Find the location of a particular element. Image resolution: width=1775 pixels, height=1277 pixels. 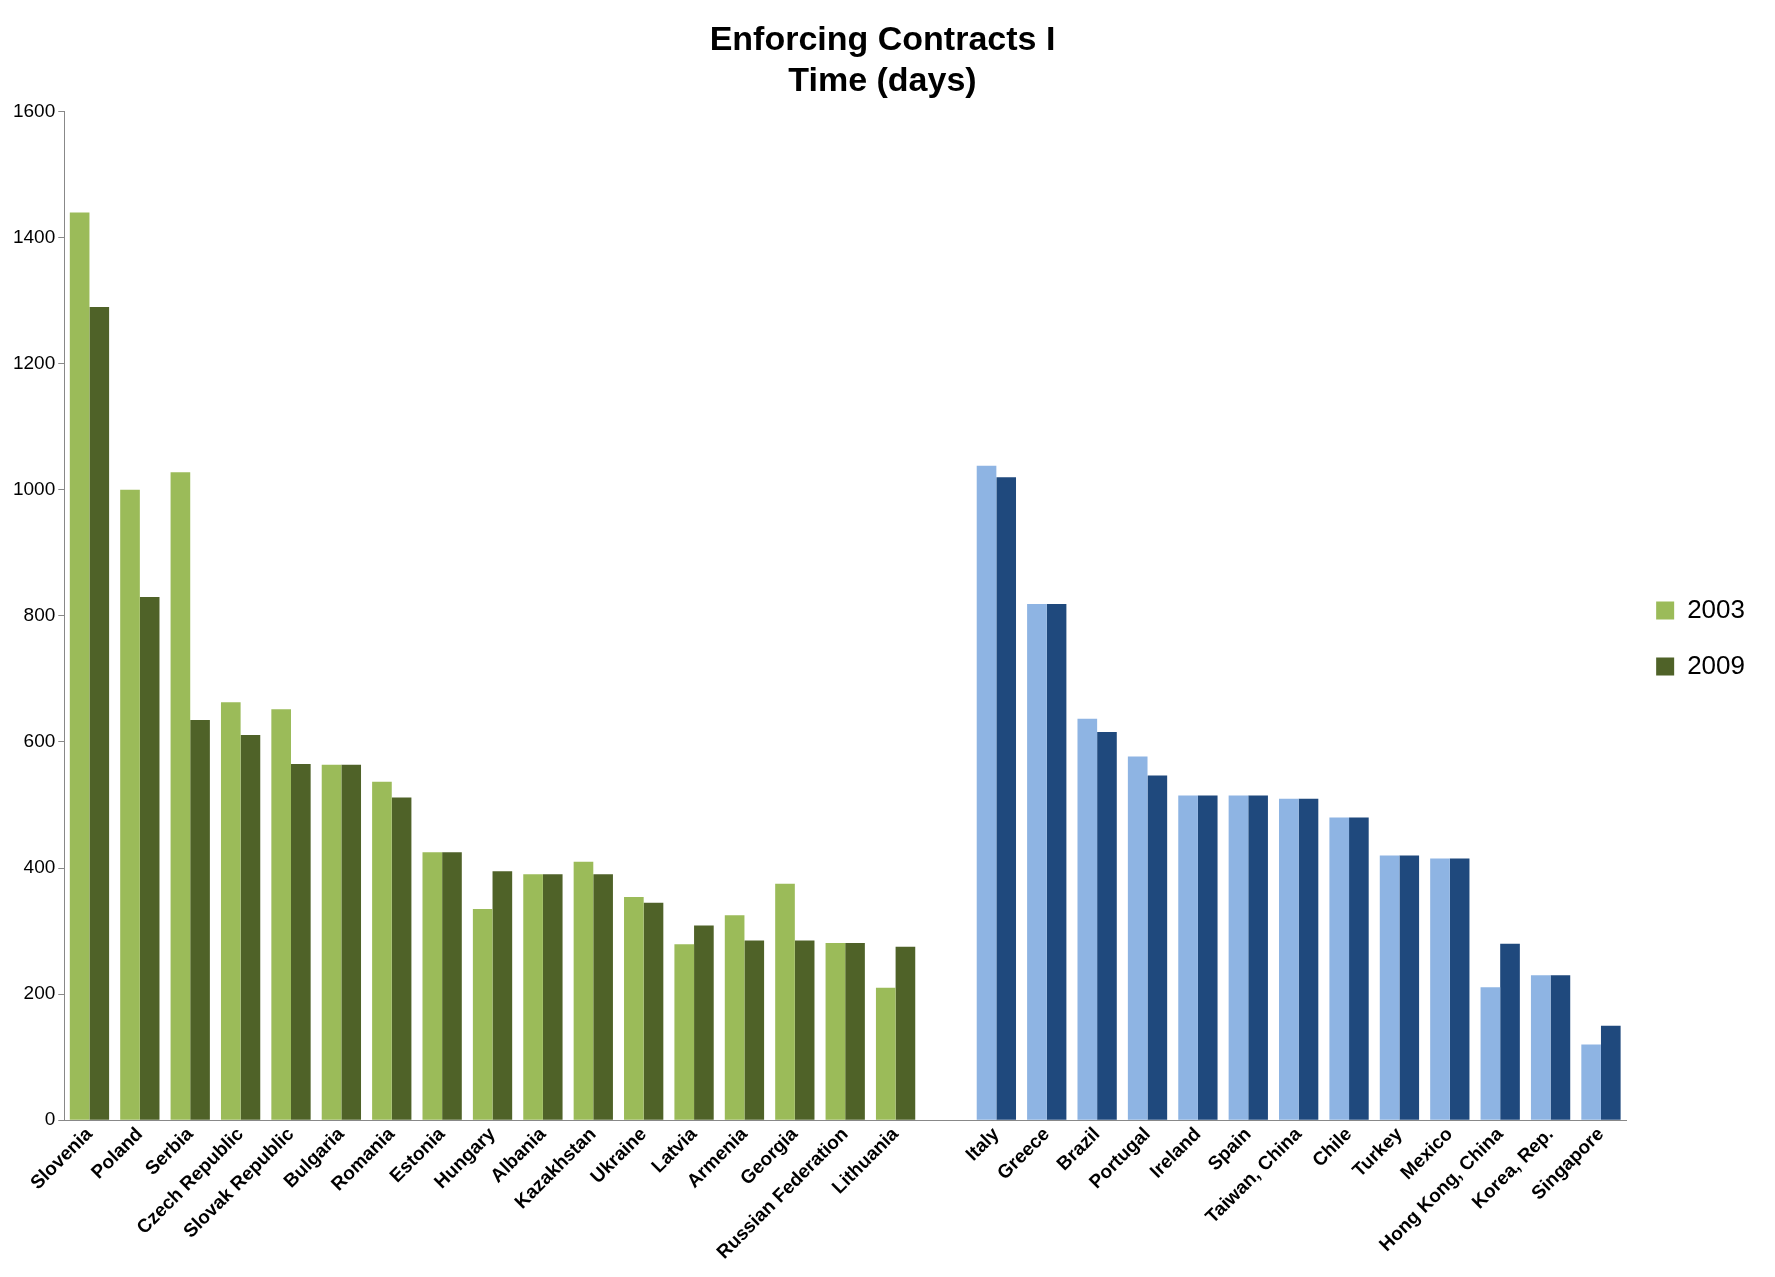

y-tick-label: 1200 is located at coordinates (34, 362).